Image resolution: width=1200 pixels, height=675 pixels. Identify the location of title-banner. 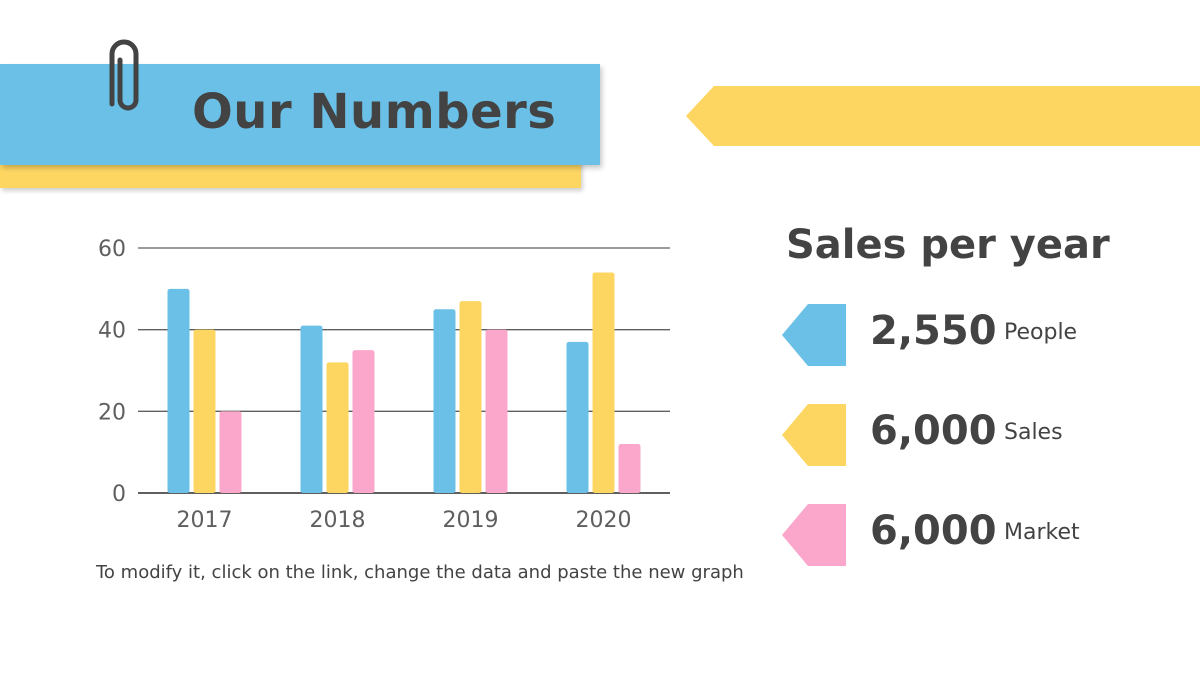
(300, 114).